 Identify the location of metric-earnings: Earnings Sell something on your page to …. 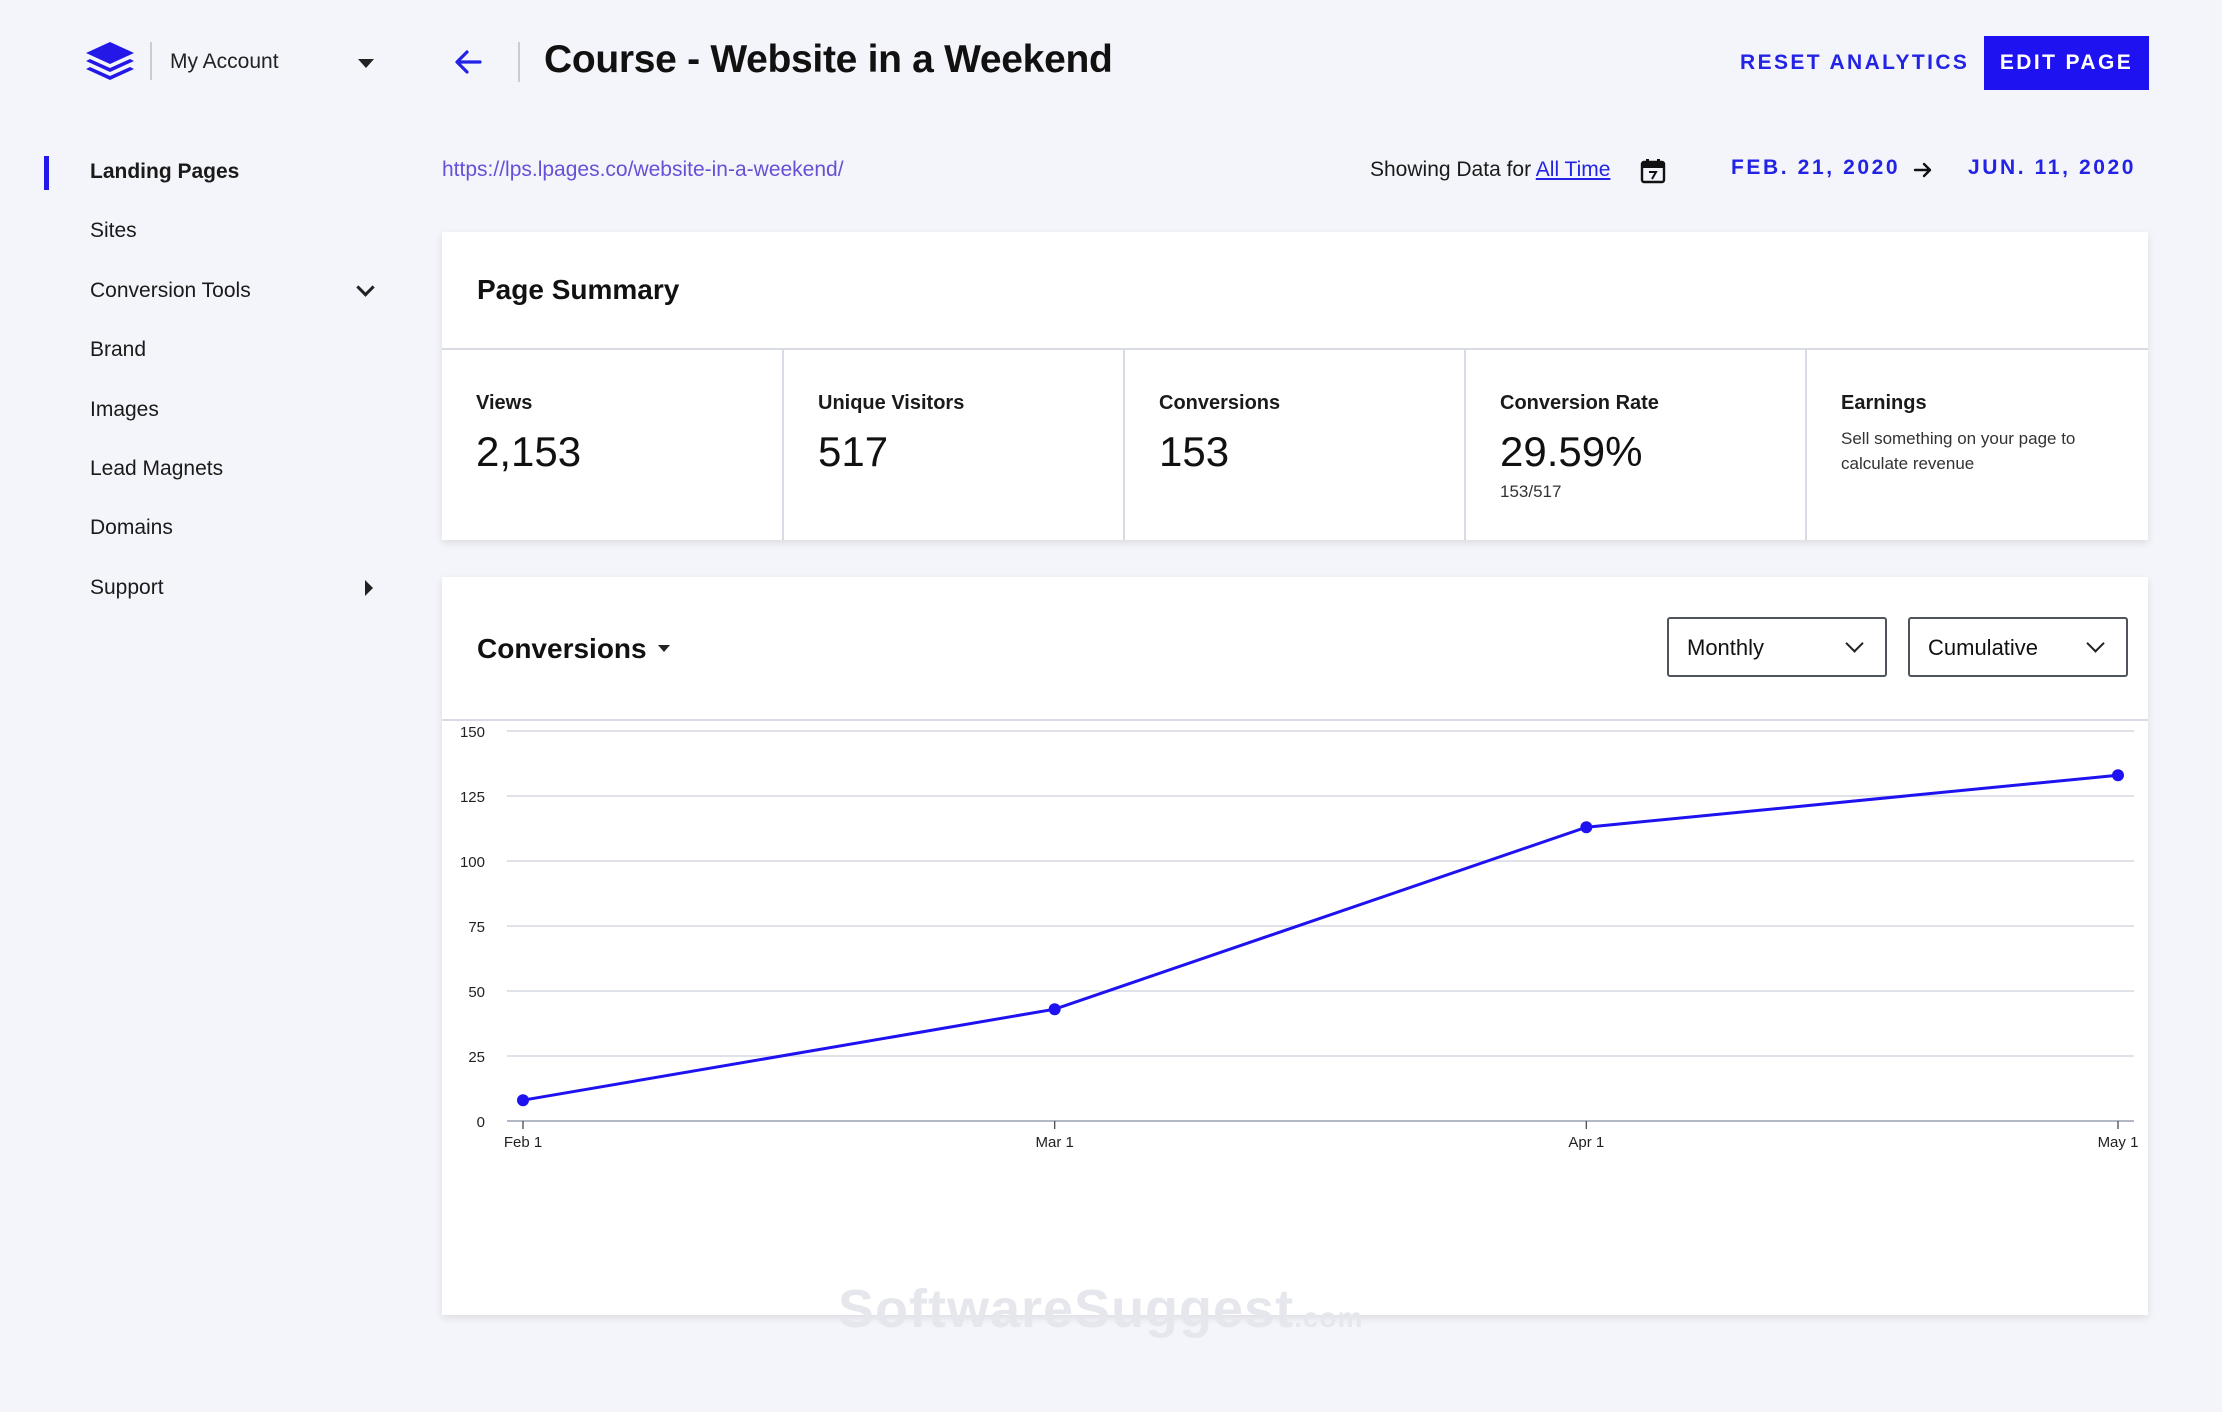
(1976, 445).